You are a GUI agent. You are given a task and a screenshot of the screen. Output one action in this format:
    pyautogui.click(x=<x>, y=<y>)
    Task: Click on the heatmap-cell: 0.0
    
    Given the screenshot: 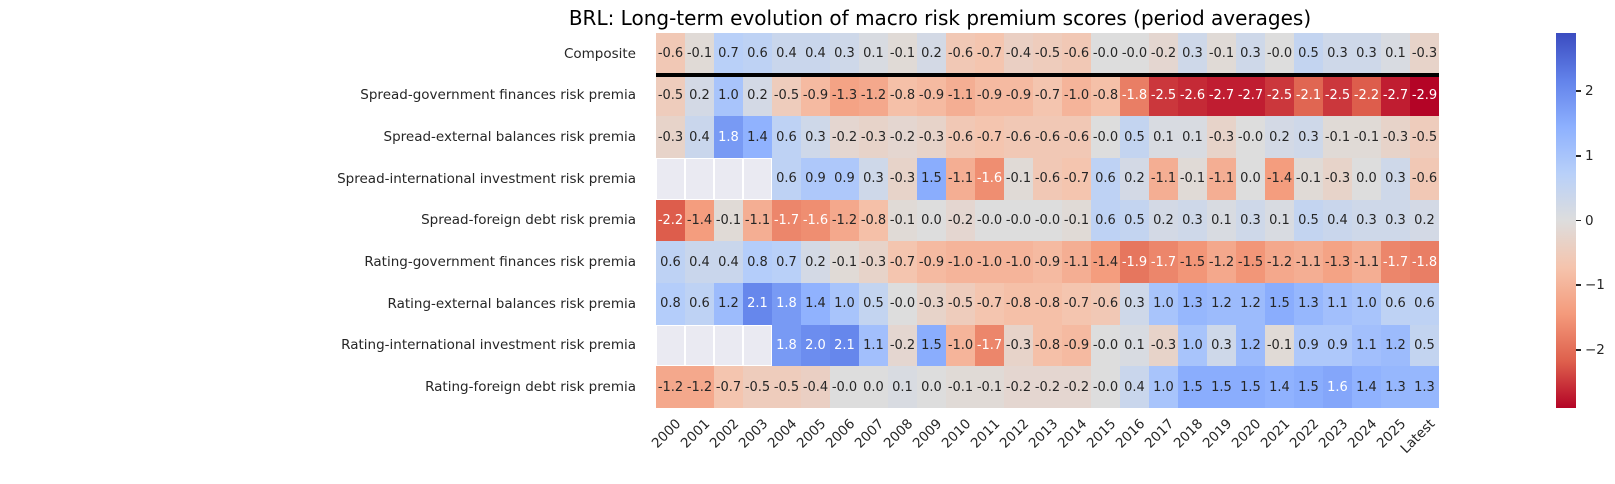 What is the action you would take?
    pyautogui.click(x=873, y=387)
    